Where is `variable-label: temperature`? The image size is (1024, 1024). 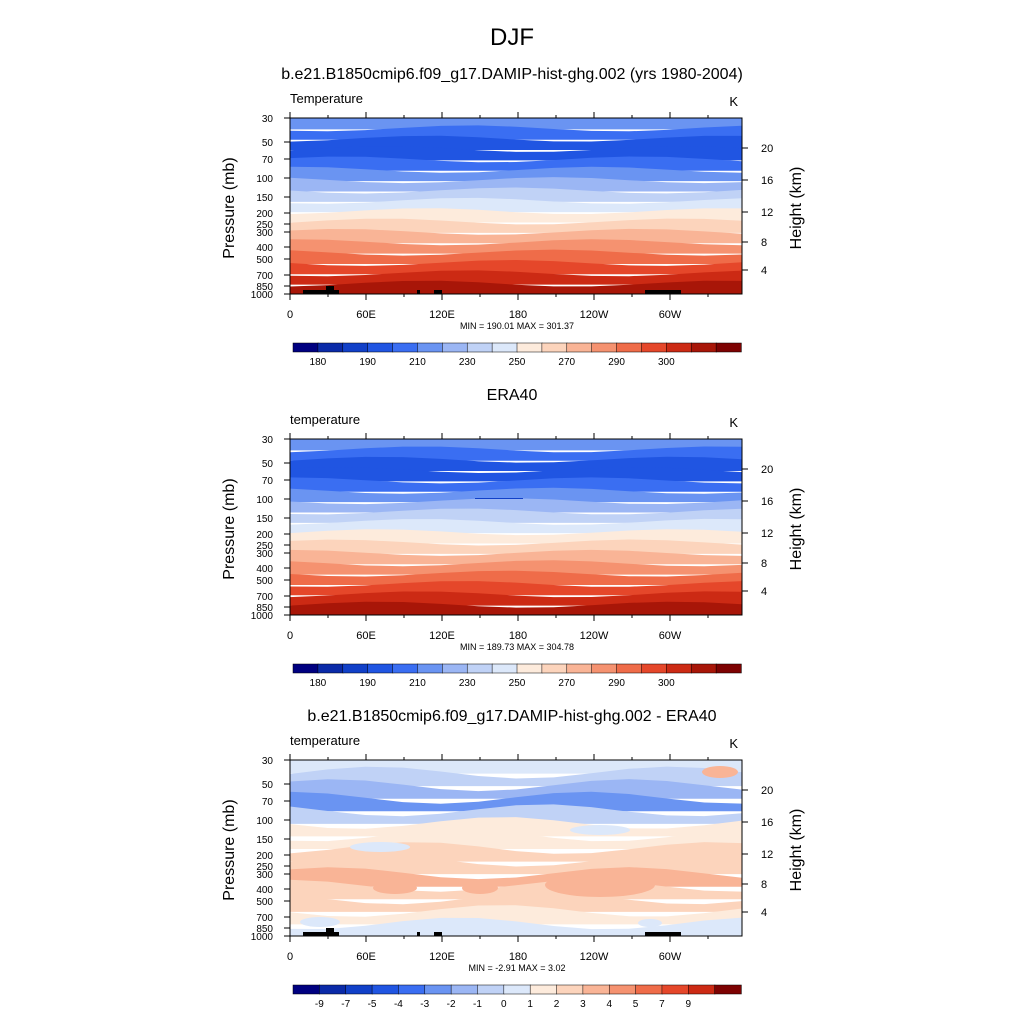
variable-label: temperature is located at coordinates (325, 419).